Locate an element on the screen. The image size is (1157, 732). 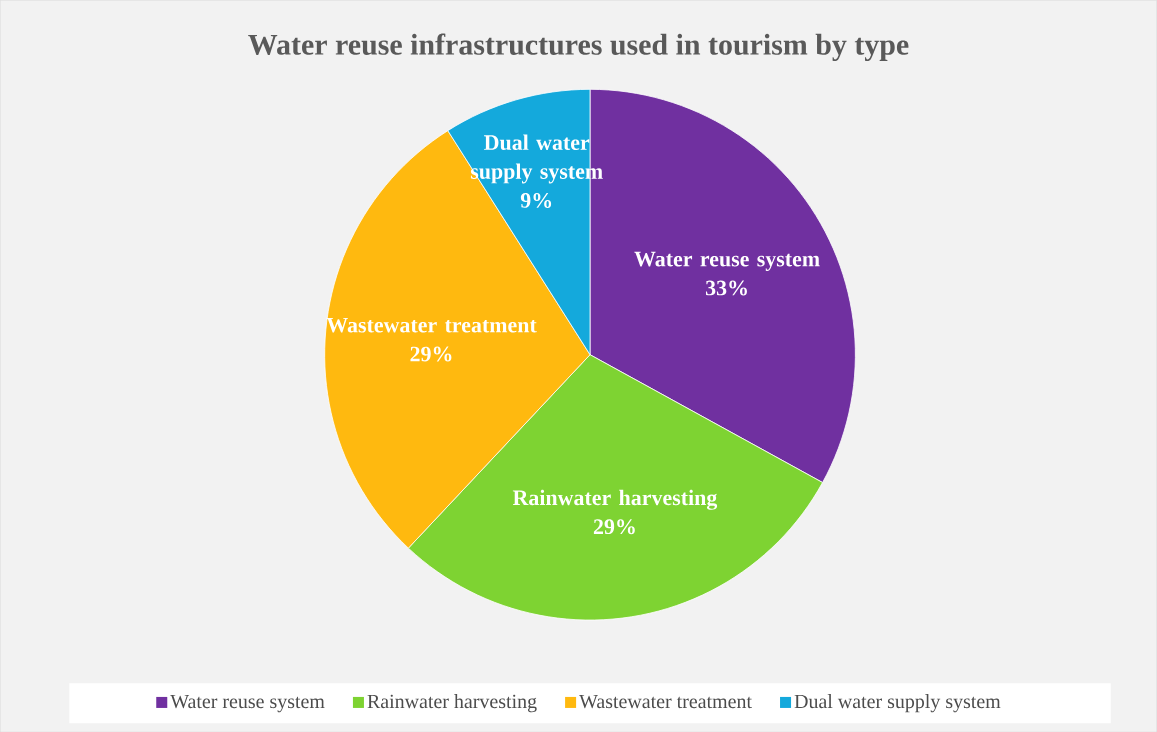
legend-label: Water reuse system is located at coordinates (247, 703).